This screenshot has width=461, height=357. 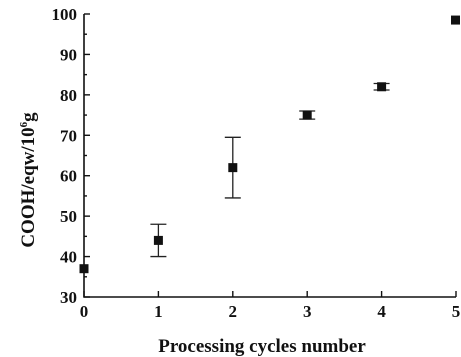 What do you see at coordinates (68, 95) in the screenshot?
I see `y-tick-label: 80` at bounding box center [68, 95].